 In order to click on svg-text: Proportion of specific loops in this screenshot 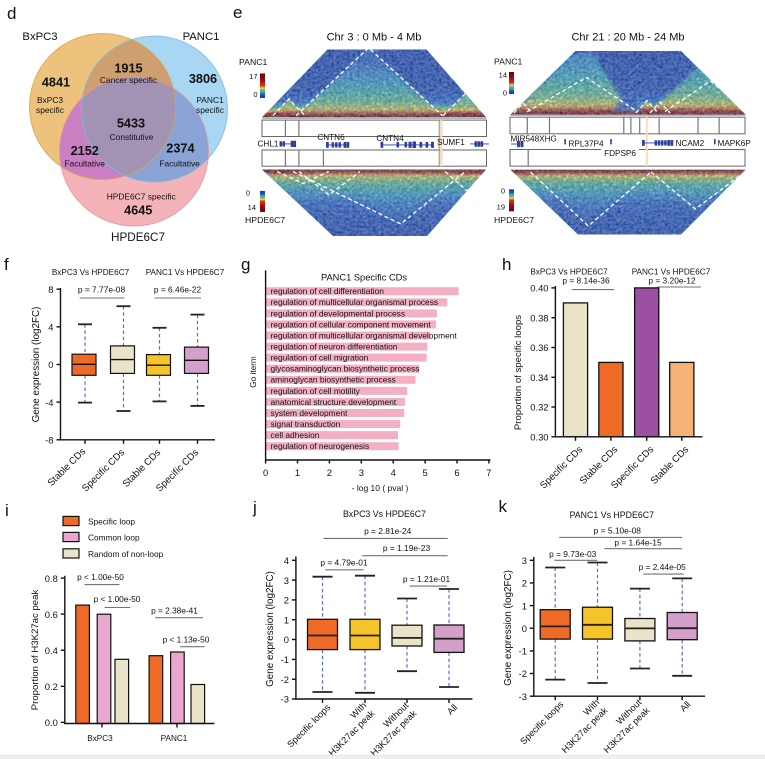, I will do `click(518, 372)`.